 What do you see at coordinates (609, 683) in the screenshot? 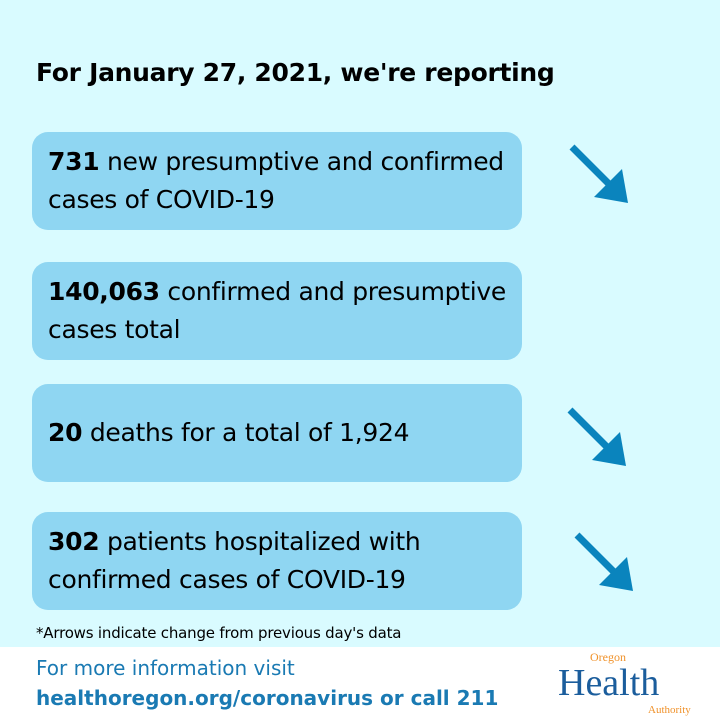
I see `logo-health-text: Health` at bounding box center [609, 683].